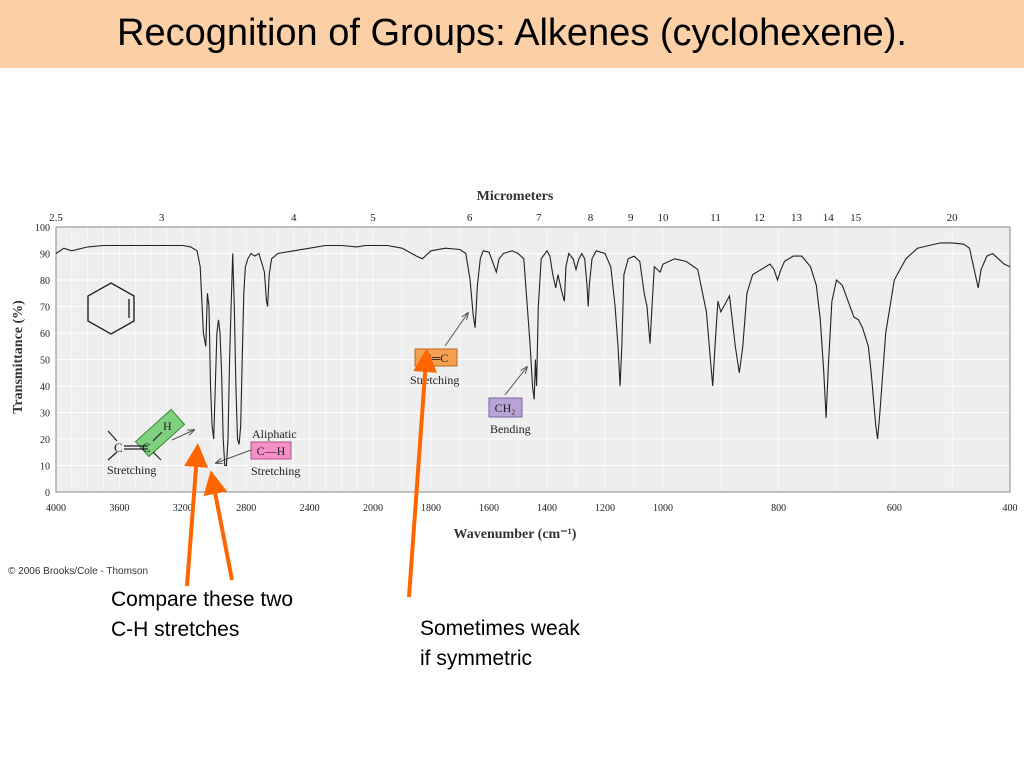 Image resolution: width=1024 pixels, height=768 pixels. Describe the element at coordinates (131, 470) in the screenshot. I see `vinyl-stretching-label: Stretching` at that location.